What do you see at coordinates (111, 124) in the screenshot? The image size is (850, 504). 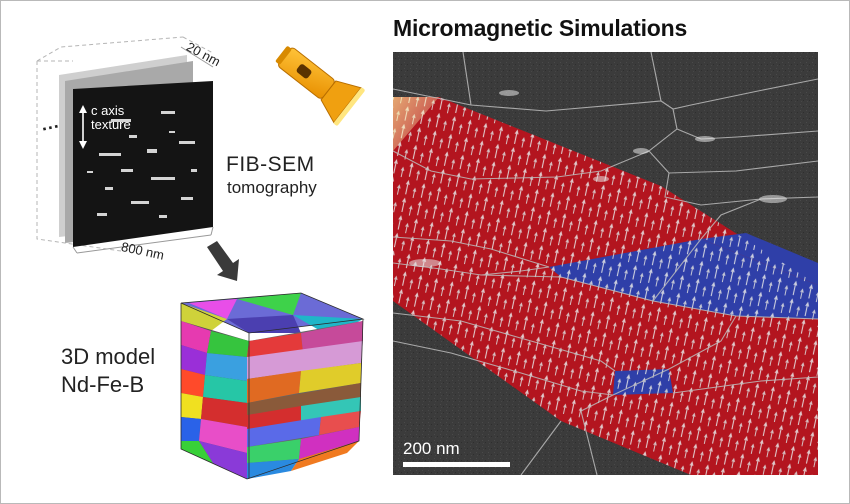 I see `texture-label: texture` at bounding box center [111, 124].